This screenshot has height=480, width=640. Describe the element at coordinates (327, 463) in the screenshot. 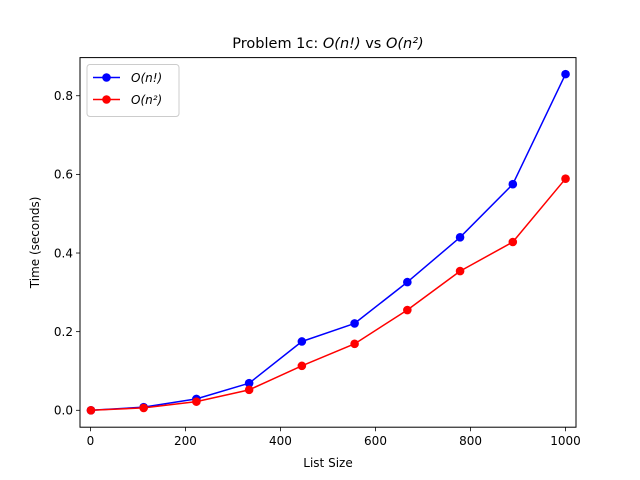

I see `x-axis-label: List Size` at that location.